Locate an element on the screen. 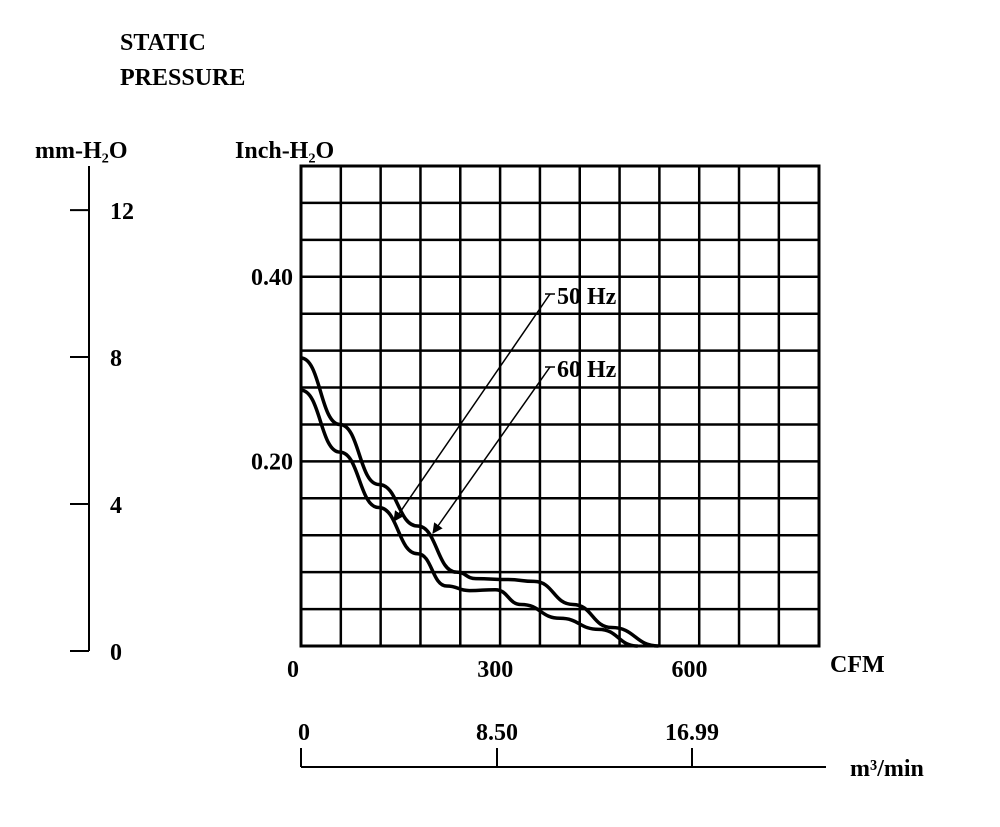 The image size is (1000, 827). annotation-label-50-hz: 50 Hz is located at coordinates (587, 297).